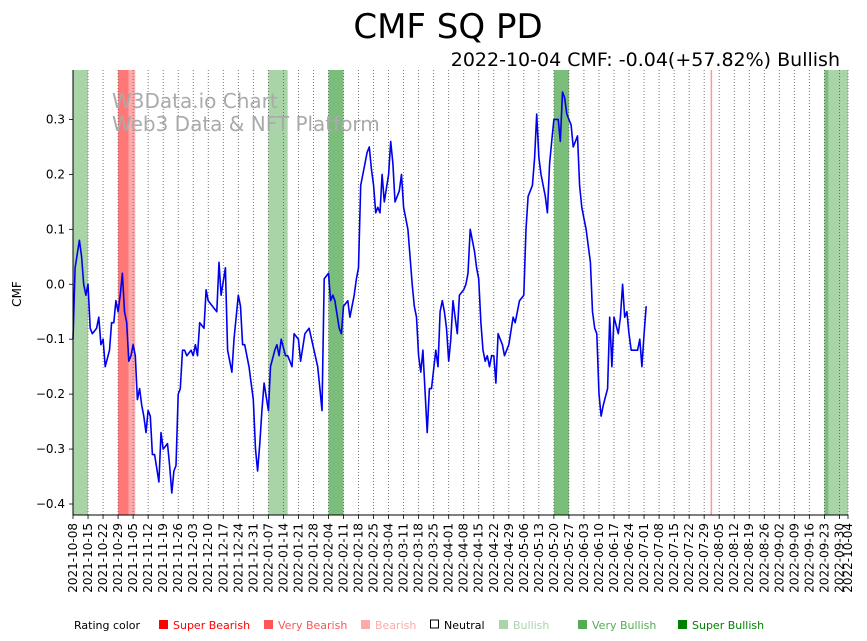  What do you see at coordinates (359, 558) in the screenshot?
I see `x-tick-label: 2022-02-18` at bounding box center [359, 558].